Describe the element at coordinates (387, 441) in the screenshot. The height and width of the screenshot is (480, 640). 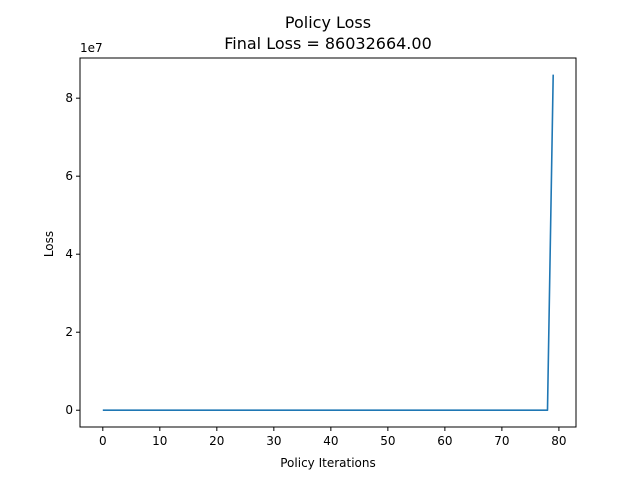
I see `x-tick-label: 50` at that location.